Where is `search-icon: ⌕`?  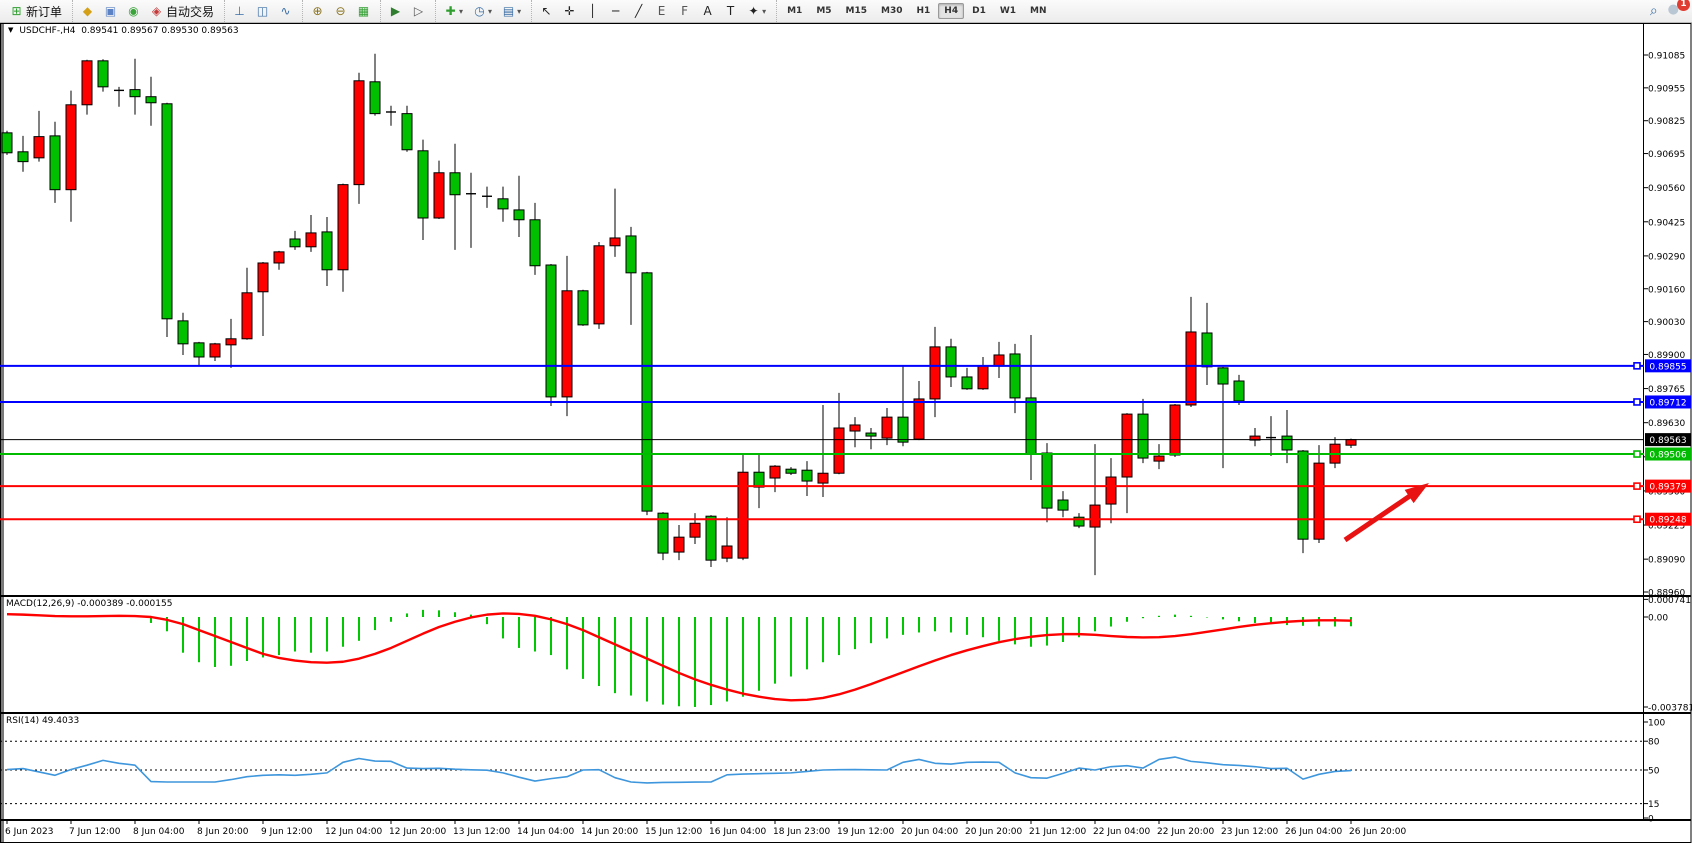 search-icon: ⌕ is located at coordinates (1653, 11).